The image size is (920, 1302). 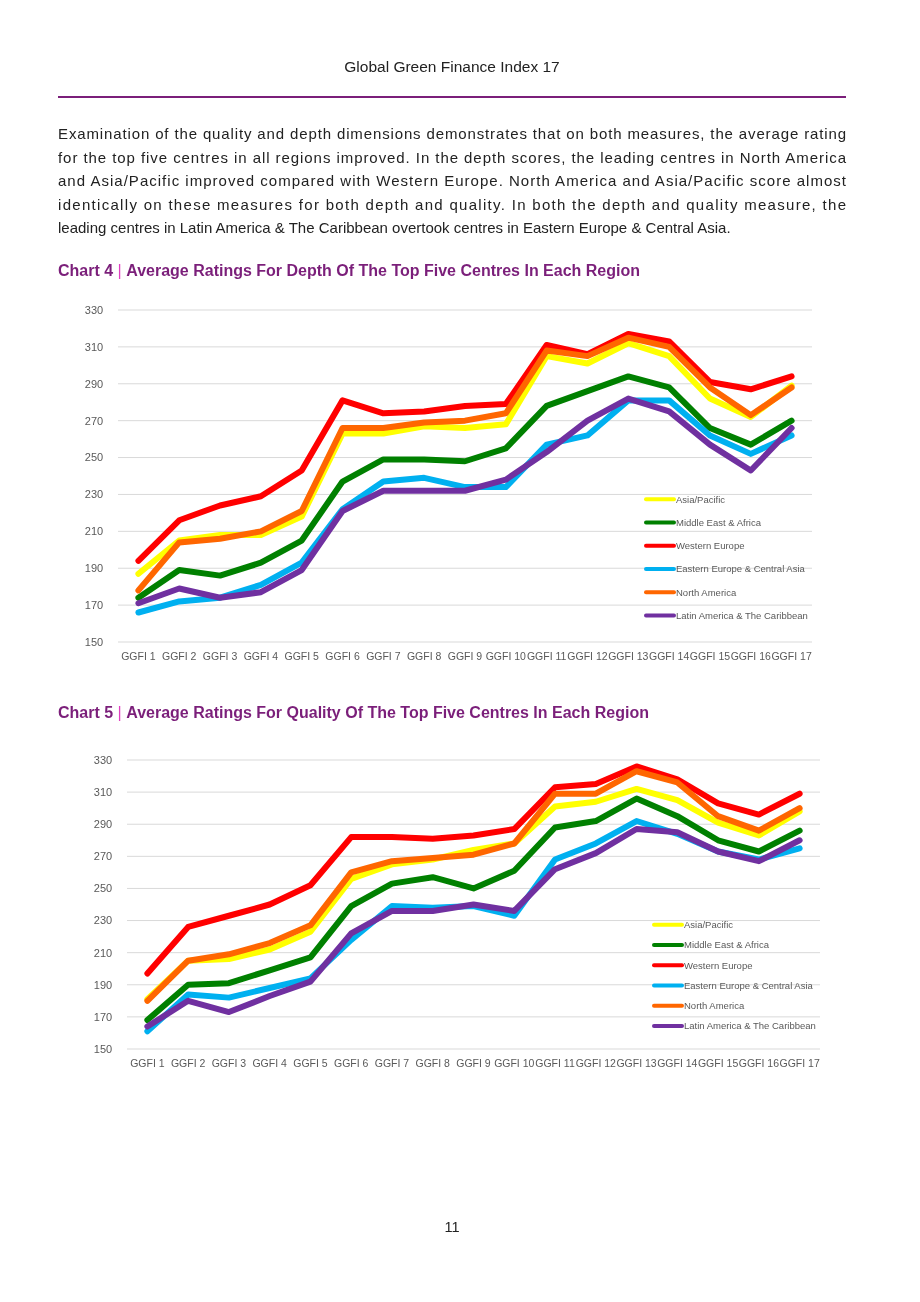 What do you see at coordinates (452, 66) in the screenshot?
I see `text: Global Green Finance Index 17` at bounding box center [452, 66].